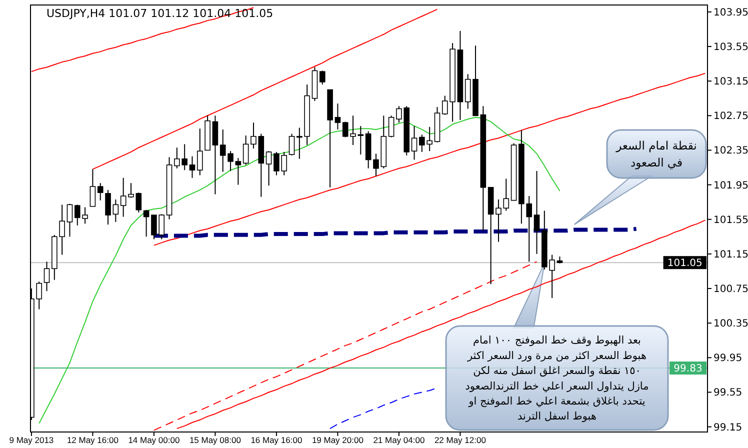  Describe the element at coordinates (276, 440) in the screenshot. I see `x-tick-label: 16 May 16:00` at that location.